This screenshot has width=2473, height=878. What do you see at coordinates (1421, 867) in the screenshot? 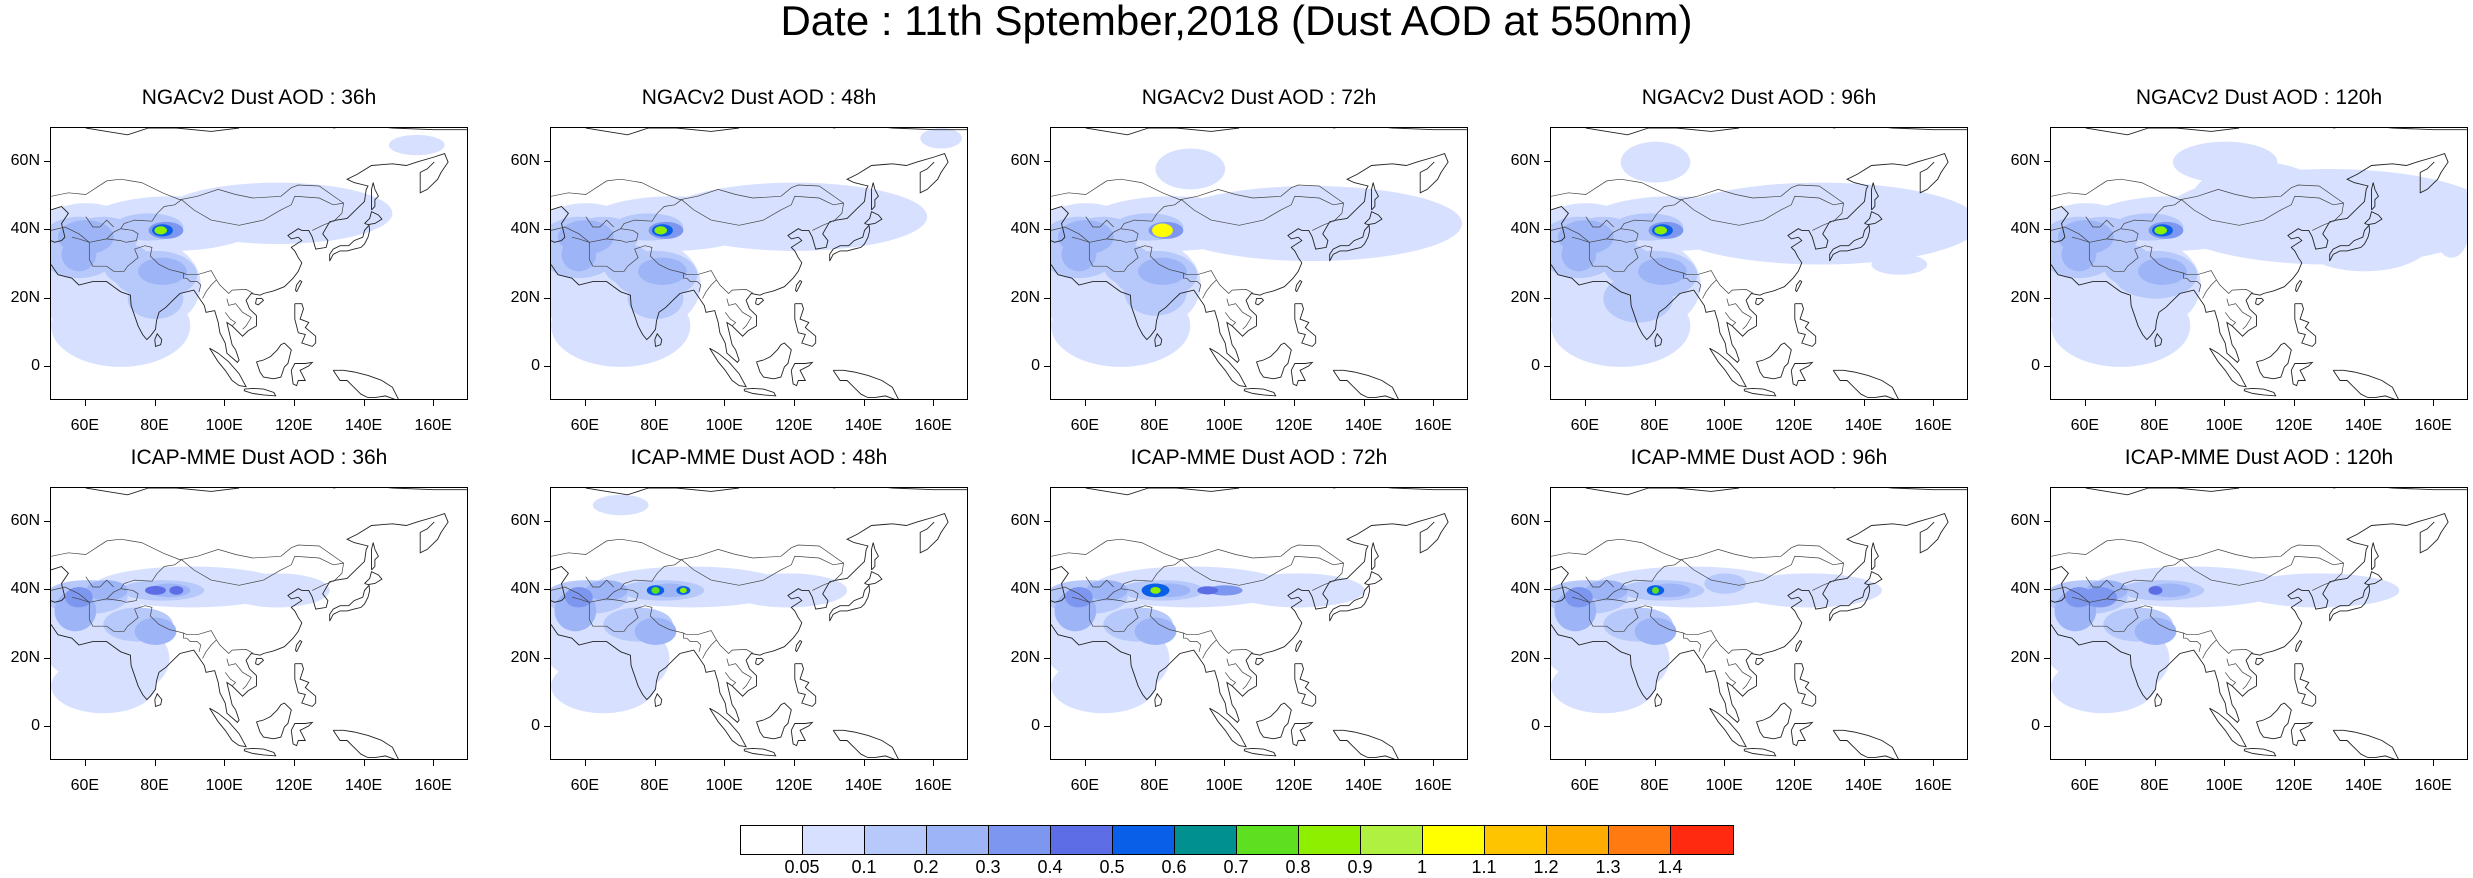
I see `colorbar-label: 1` at bounding box center [1421, 867].